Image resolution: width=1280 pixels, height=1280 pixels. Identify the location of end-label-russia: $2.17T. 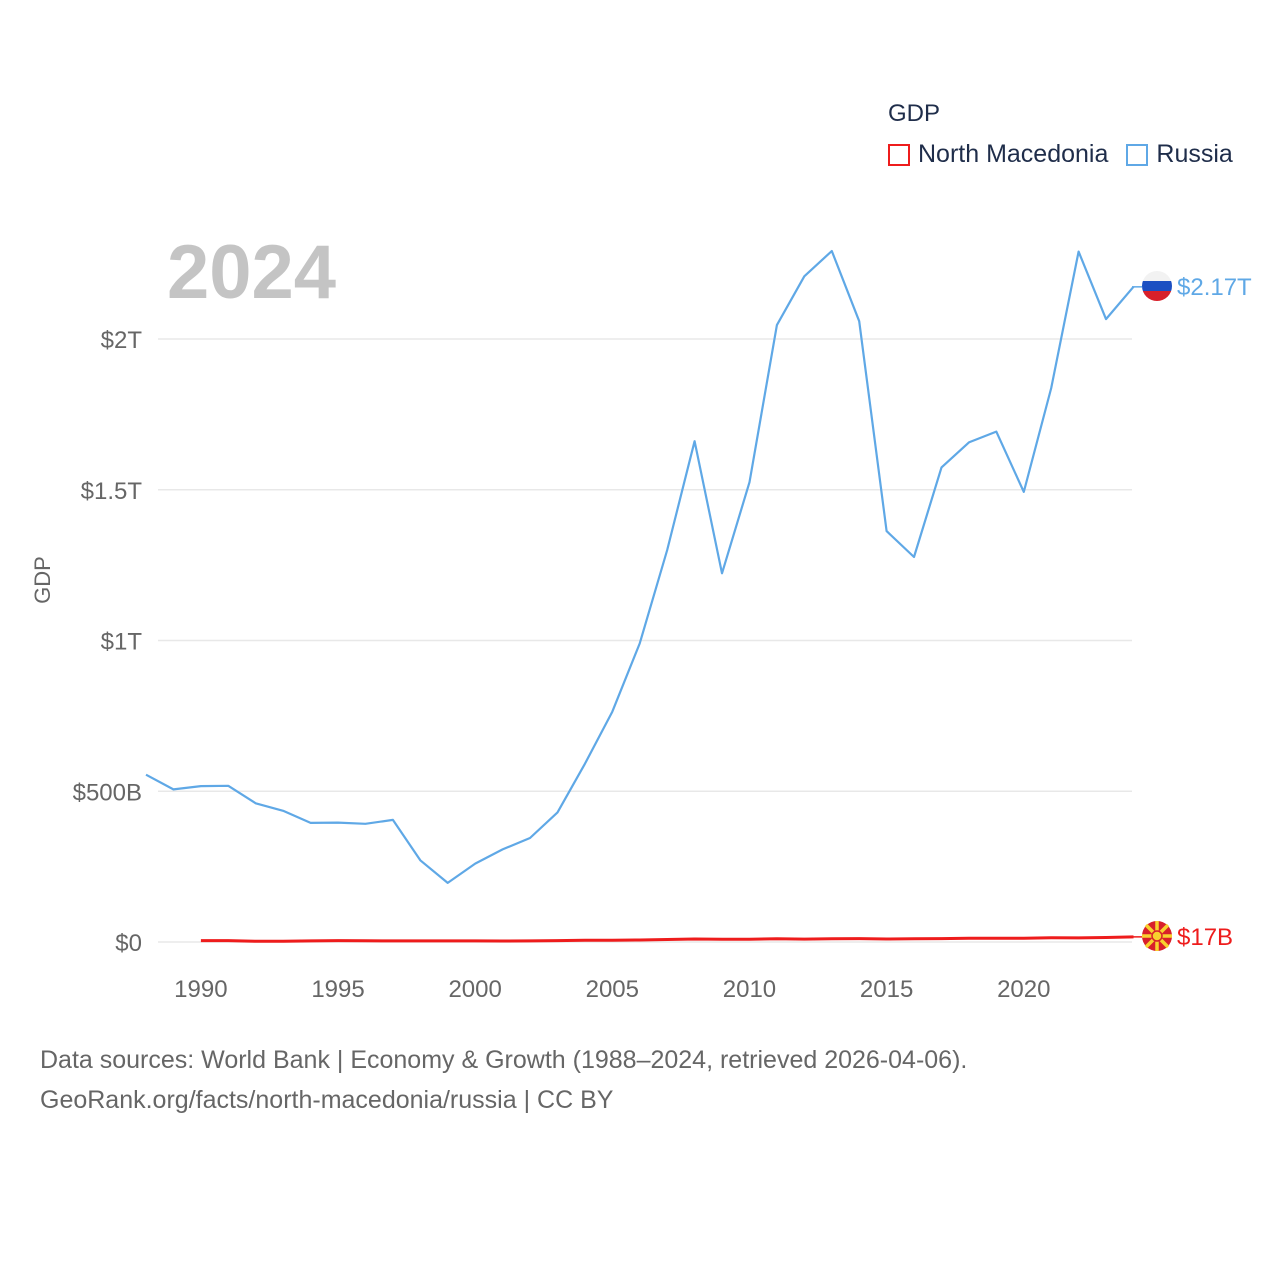
(1214, 287).